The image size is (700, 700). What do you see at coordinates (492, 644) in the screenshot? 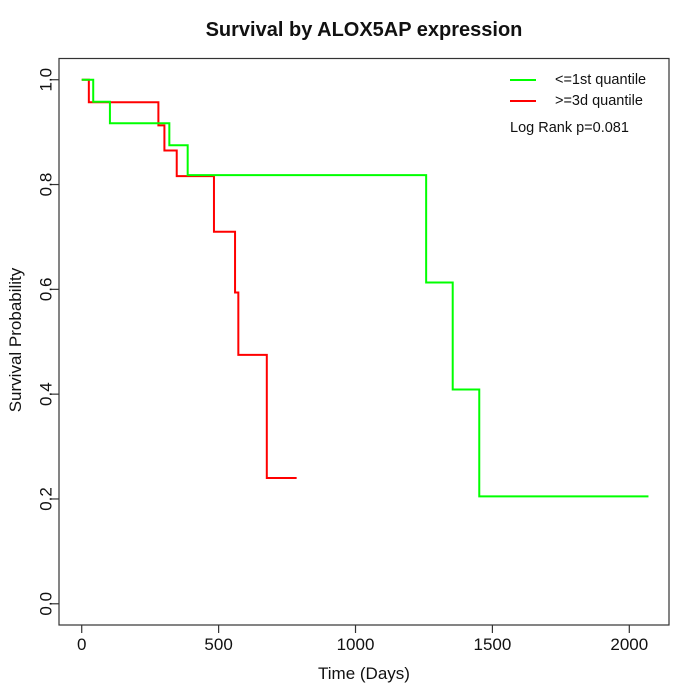
I see `x-tick-label: 1500` at bounding box center [492, 644].